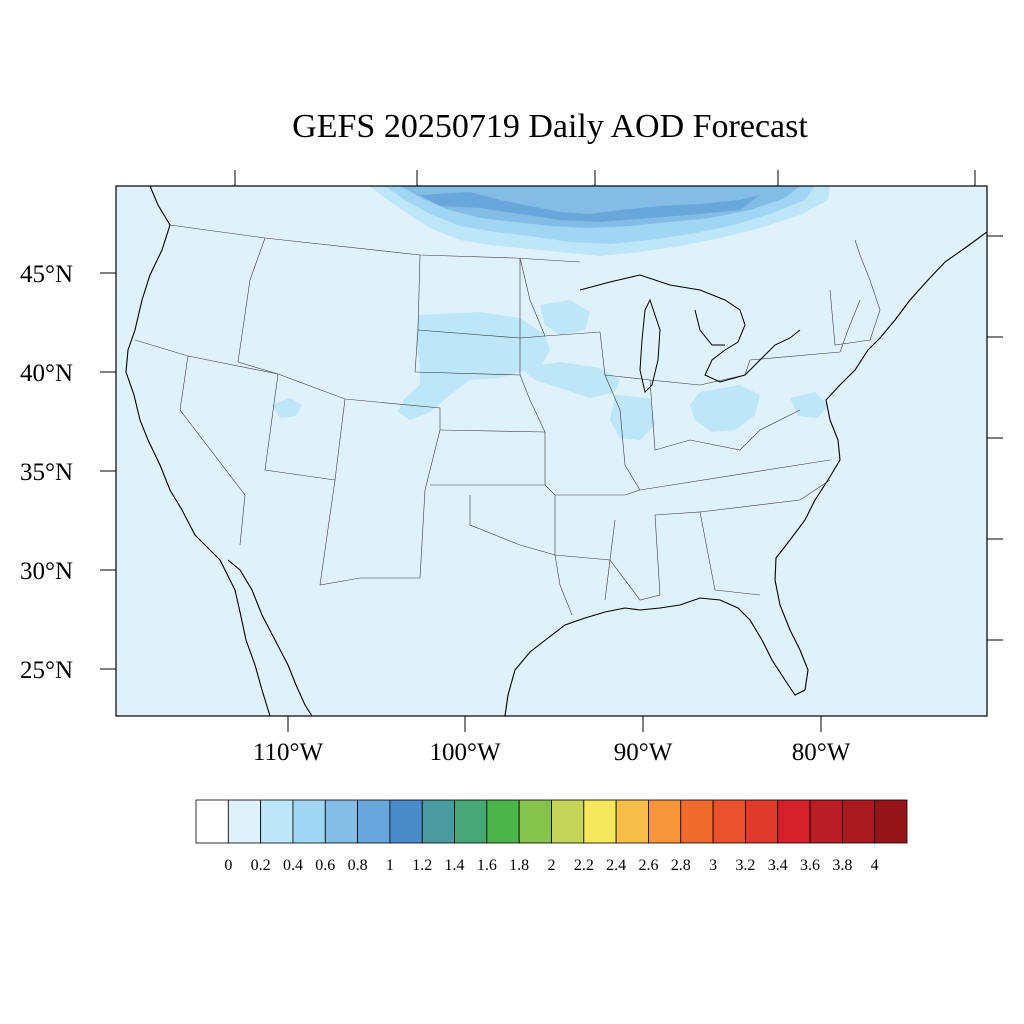 The height and width of the screenshot is (1024, 1024). What do you see at coordinates (288, 752) in the screenshot?
I see `lon-label-110: 110°W` at bounding box center [288, 752].